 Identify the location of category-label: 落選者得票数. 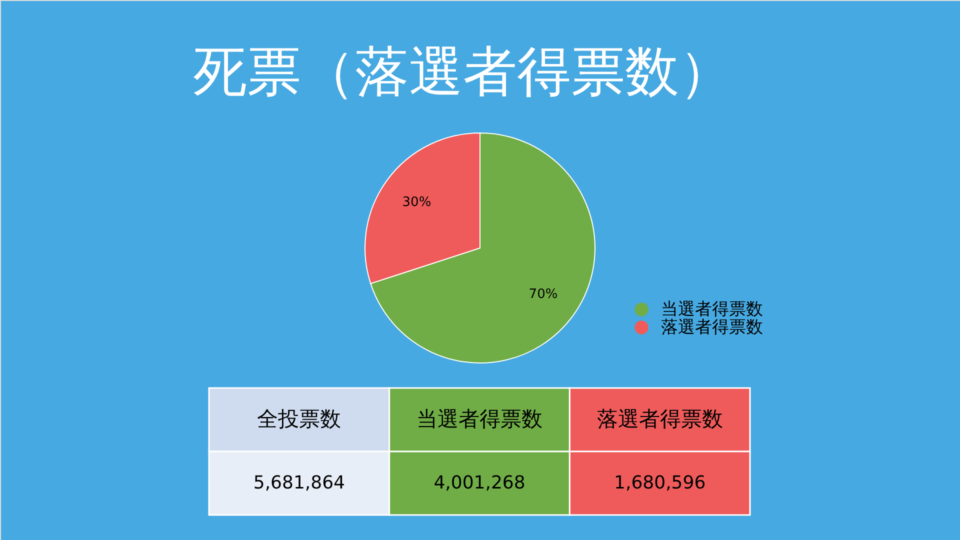
(659, 418).